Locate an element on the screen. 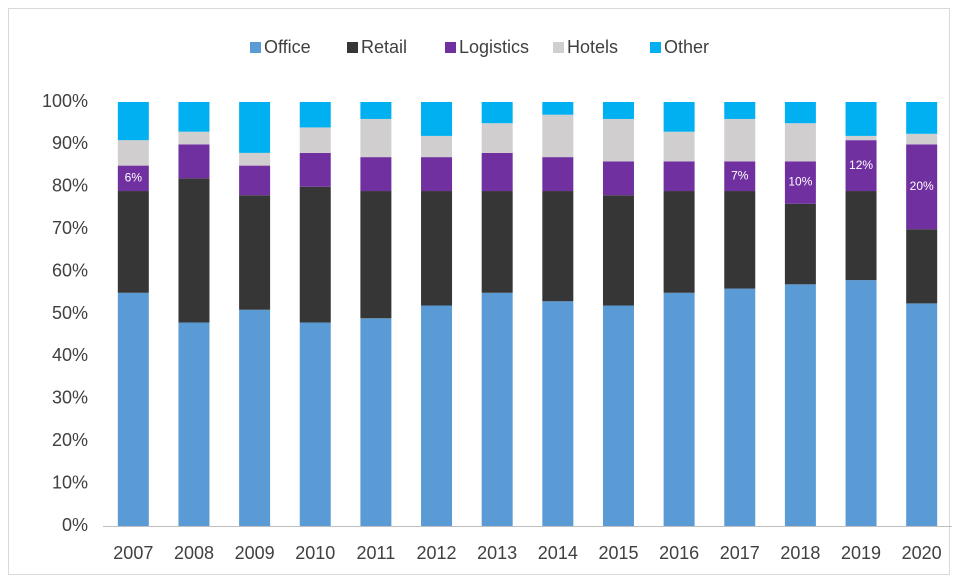  x-tick-label: 2018 is located at coordinates (800, 553).